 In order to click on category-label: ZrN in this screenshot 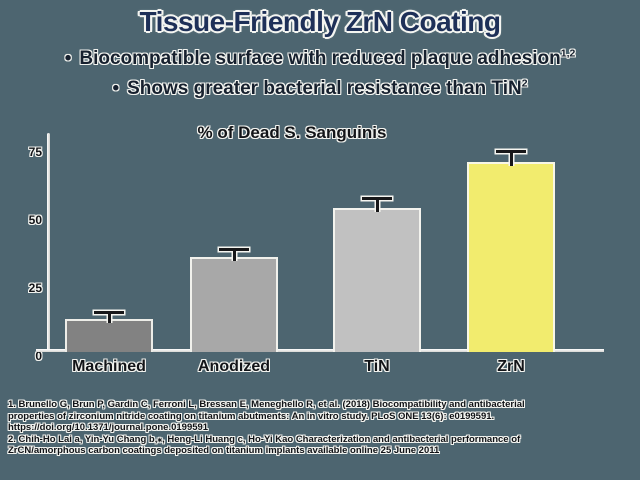, I will do `click(511, 366)`.